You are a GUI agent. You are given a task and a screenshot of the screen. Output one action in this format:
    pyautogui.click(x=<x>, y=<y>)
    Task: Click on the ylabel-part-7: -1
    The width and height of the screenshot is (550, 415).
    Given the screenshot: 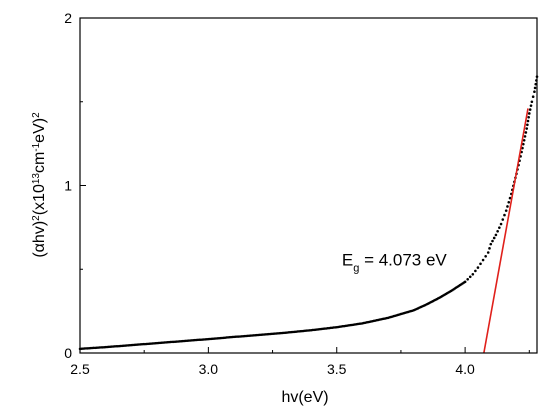 What is the action you would take?
    pyautogui.click(x=36, y=146)
    